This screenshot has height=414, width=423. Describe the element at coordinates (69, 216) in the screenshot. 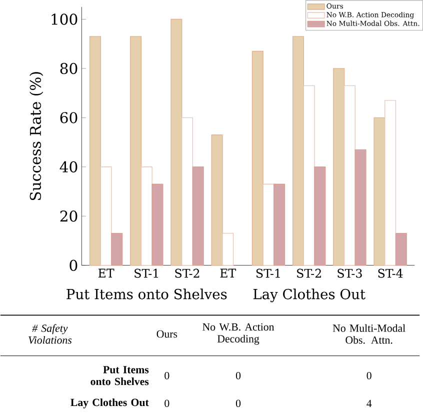

I see `y-tick-label: 20` at that location.